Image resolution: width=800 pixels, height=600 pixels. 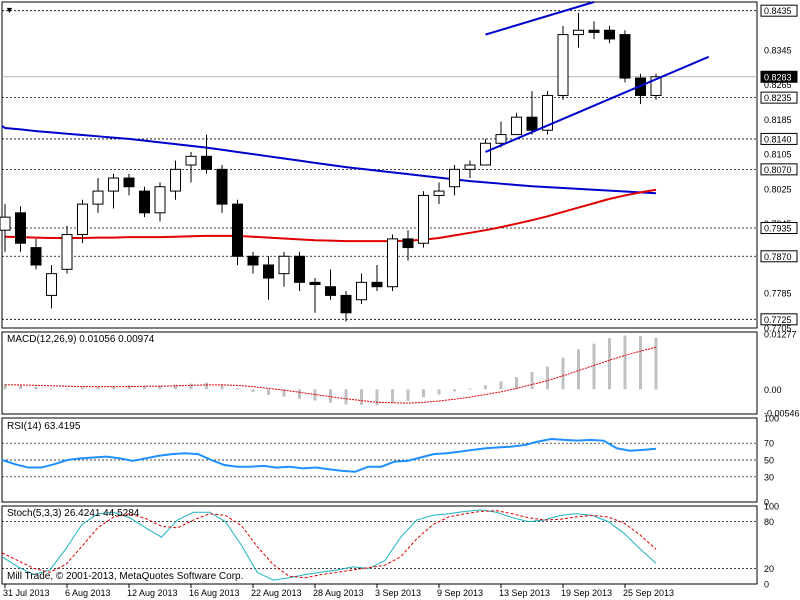 I want to click on price-axis-label: 0.7935, so click(x=778, y=229).